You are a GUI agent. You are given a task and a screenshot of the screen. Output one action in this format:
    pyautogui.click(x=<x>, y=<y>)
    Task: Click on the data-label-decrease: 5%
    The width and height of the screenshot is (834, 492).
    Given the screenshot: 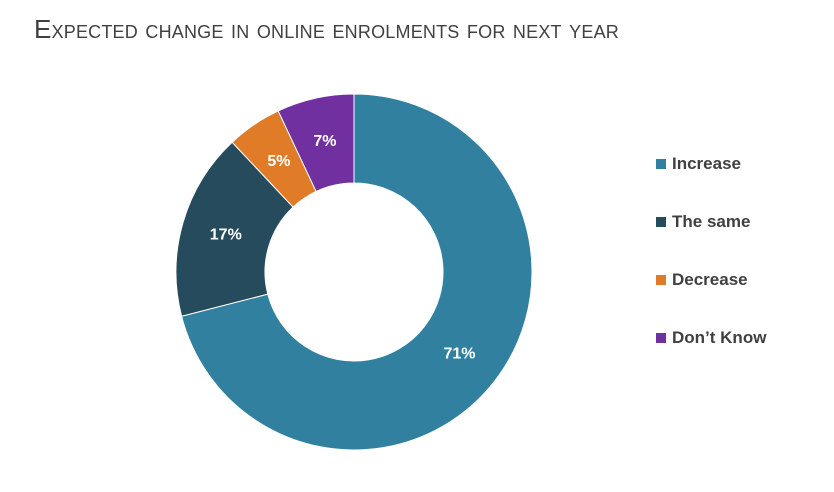 What is the action you would take?
    pyautogui.click(x=278, y=161)
    